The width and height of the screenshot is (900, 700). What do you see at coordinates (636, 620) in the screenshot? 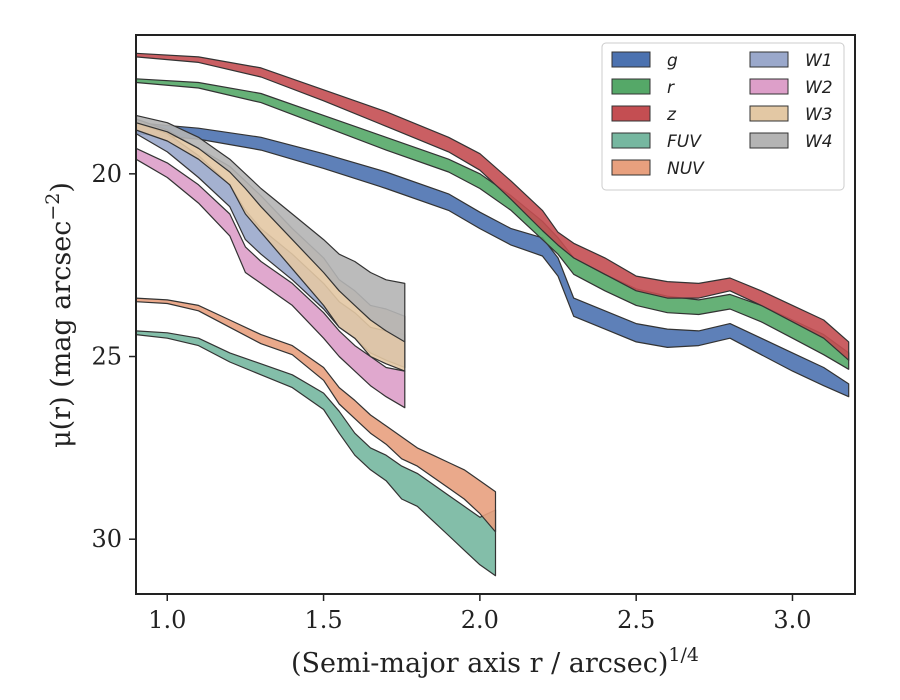
I see `x-tick-label: 2.5` at bounding box center [636, 620].